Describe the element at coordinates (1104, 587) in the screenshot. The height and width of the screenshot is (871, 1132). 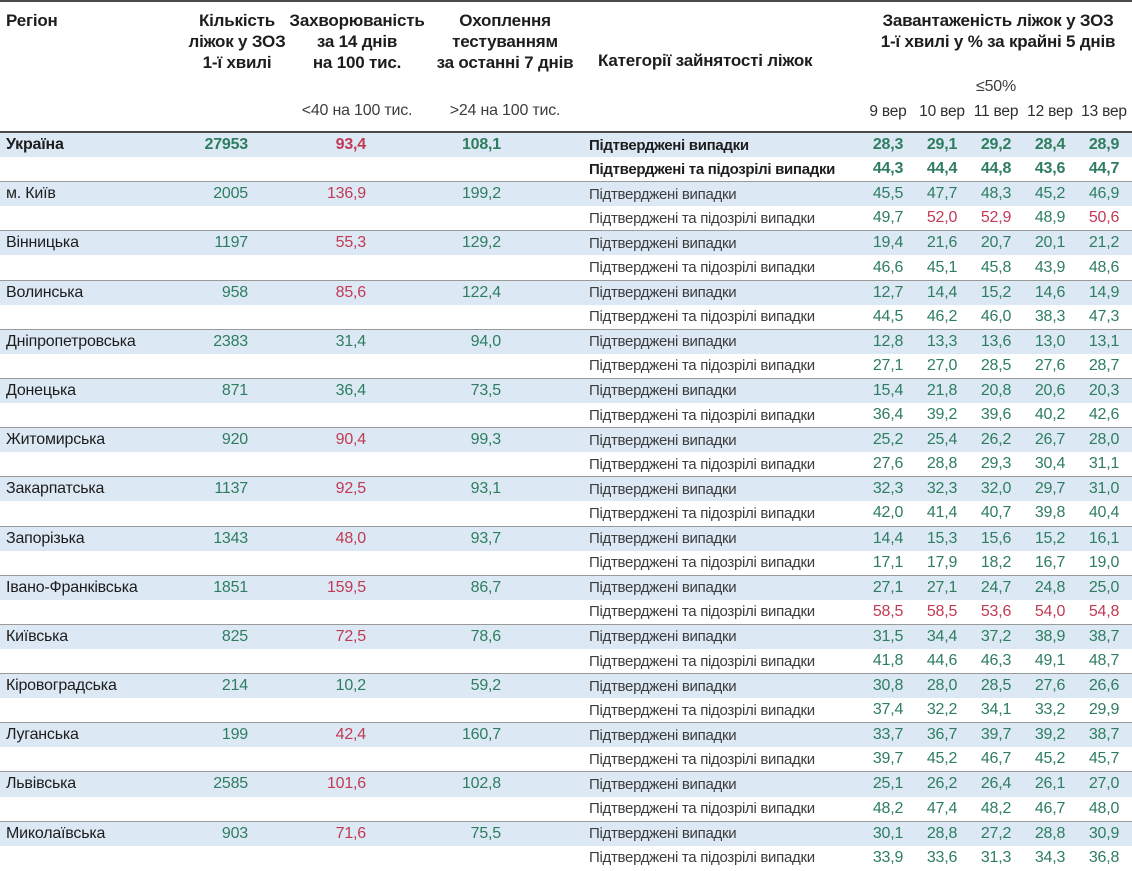
I see `occupancy-value: 25,0` at that location.